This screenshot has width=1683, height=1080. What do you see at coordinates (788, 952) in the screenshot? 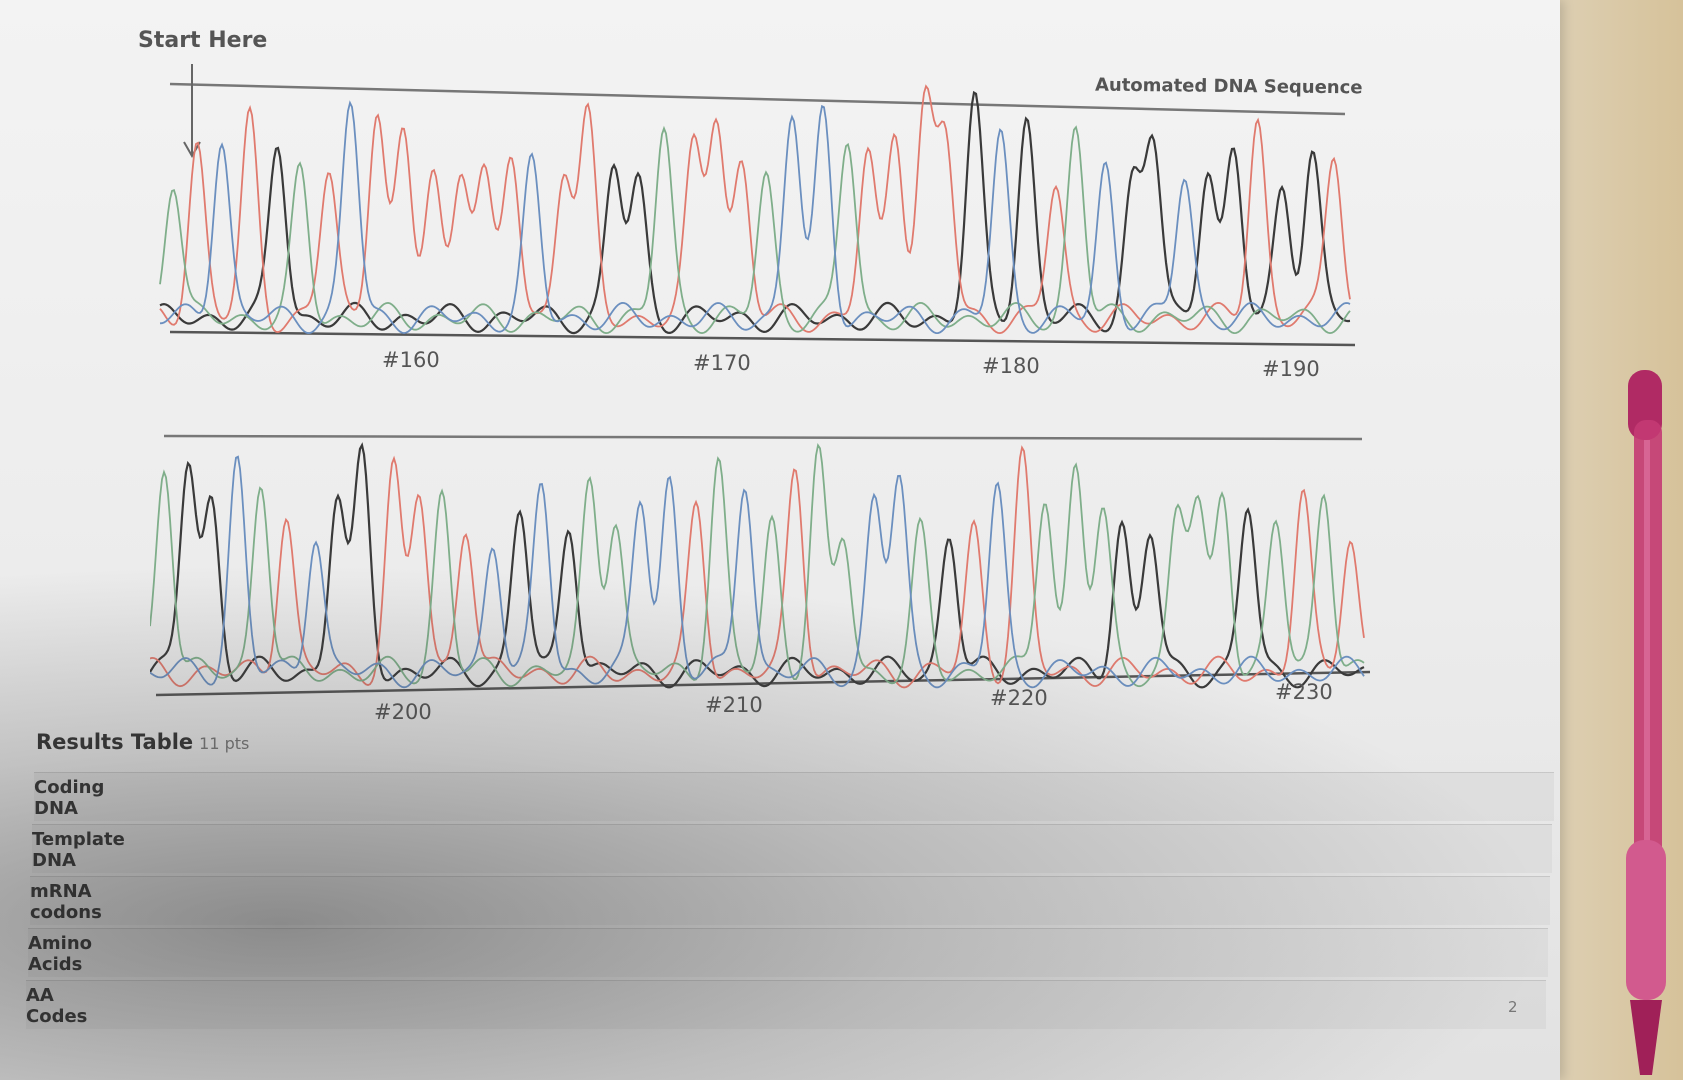
I see `results-row-amino-acids: Amino Acids` at bounding box center [788, 952].